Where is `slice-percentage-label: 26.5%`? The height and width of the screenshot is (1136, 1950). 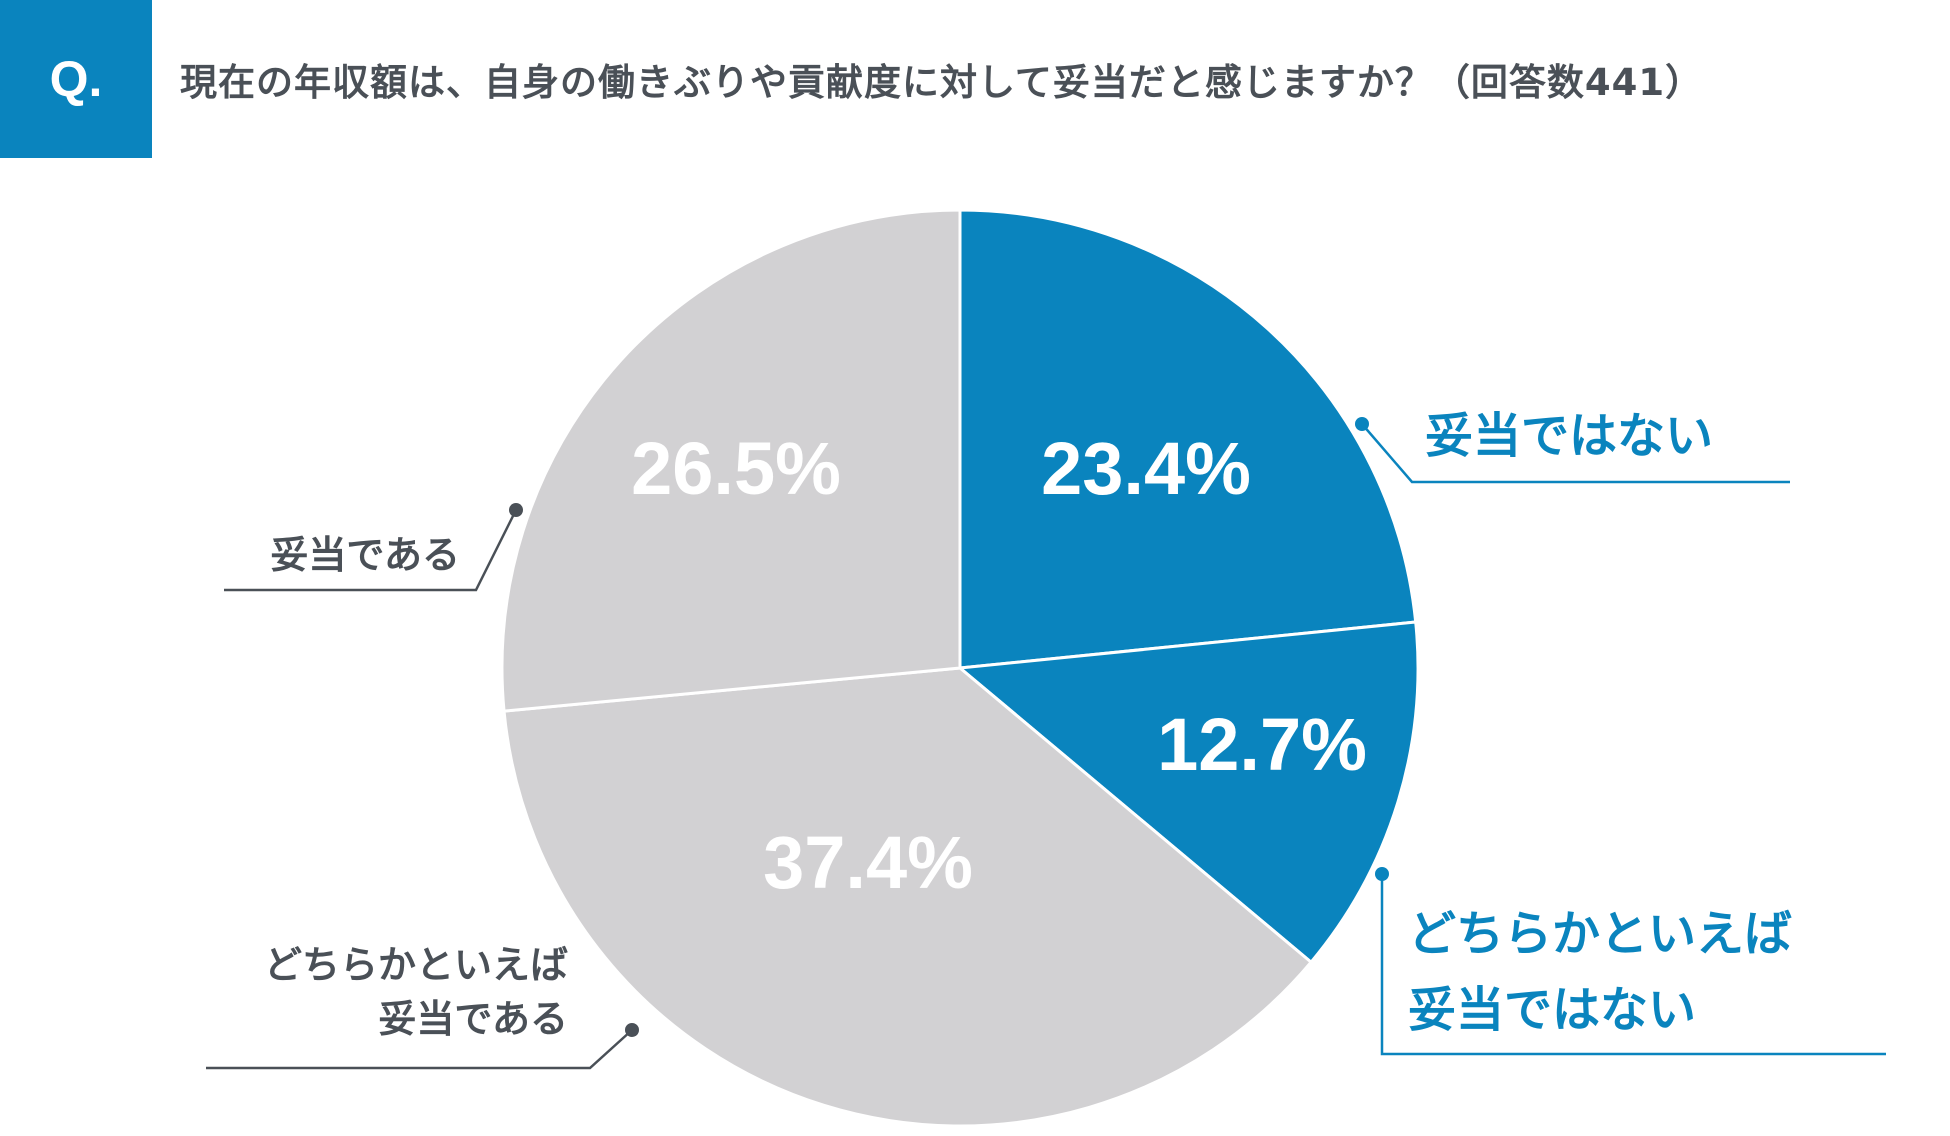
slice-percentage-label: 26.5% is located at coordinates (736, 468).